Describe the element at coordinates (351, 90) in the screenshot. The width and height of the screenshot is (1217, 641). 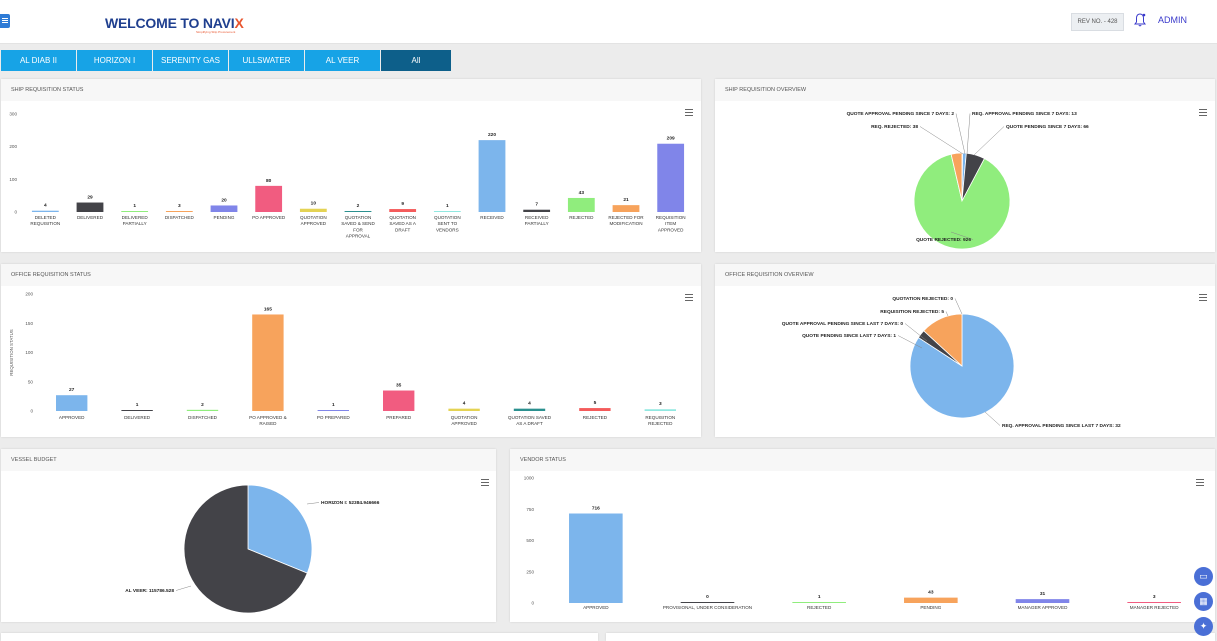
I see `panel-title: SHIP REQUISITION STATUS` at that location.